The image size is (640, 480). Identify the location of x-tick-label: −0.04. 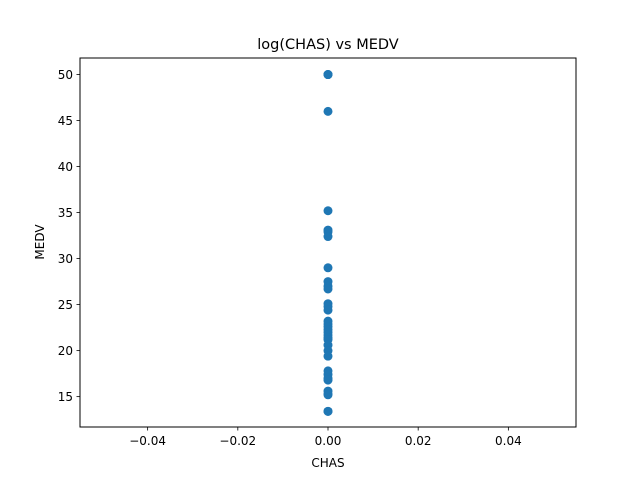
(147, 441).